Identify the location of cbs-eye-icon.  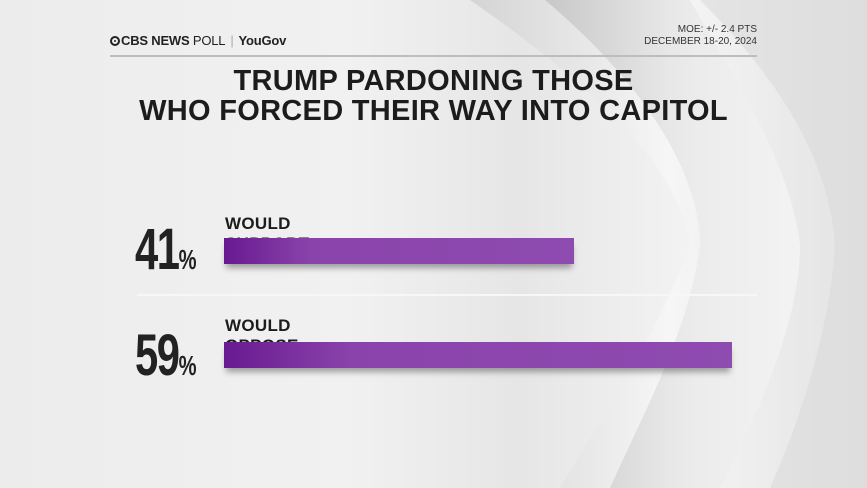
(115, 41).